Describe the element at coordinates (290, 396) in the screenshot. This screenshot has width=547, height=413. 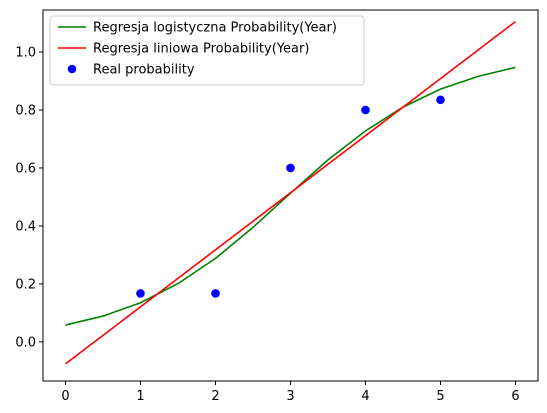
I see `x-tick-label: 3` at that location.